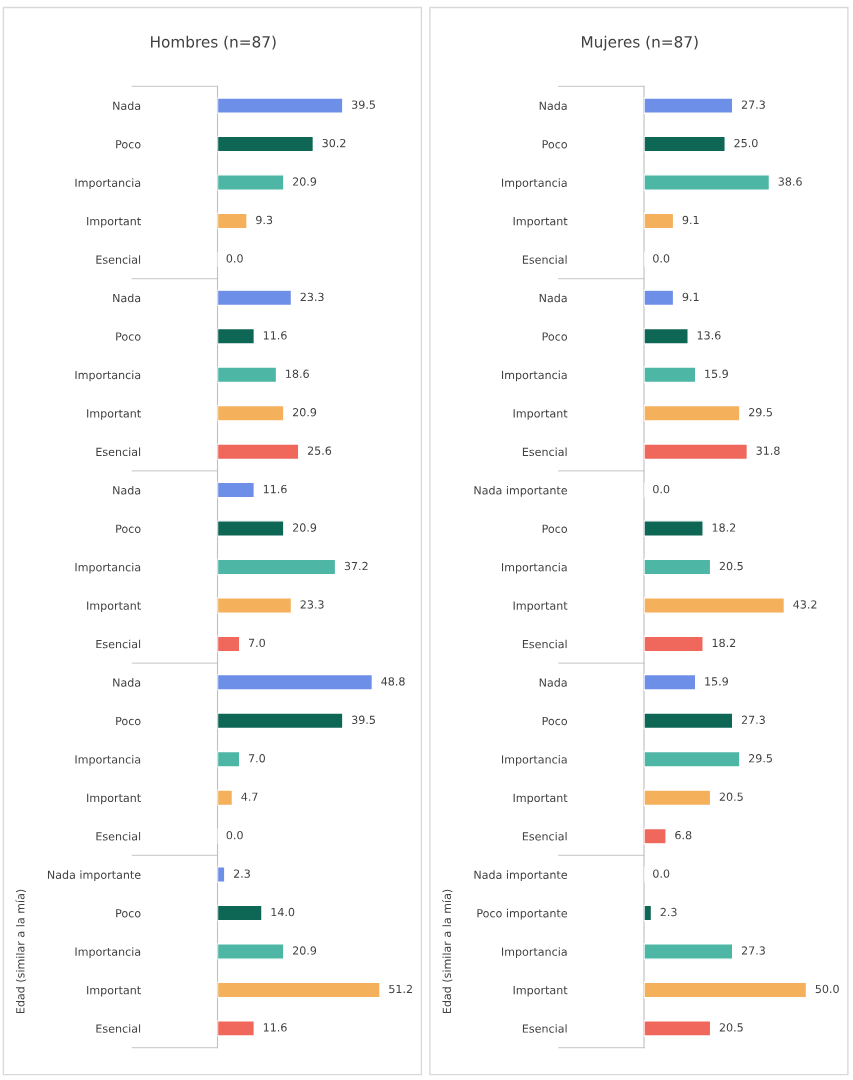 This screenshot has width=853, height=1080. What do you see at coordinates (319, 450) in the screenshot?
I see `data-label: 25.6` at bounding box center [319, 450].